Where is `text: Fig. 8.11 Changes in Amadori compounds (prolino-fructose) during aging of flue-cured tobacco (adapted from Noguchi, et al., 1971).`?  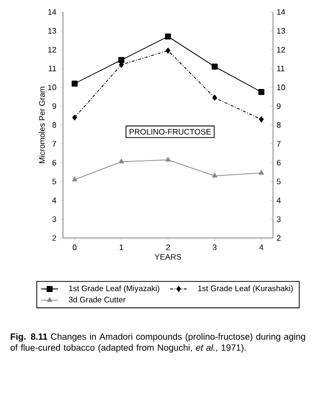 text: Fig. 8.11 Changes in Amadori compounds (prolino-fructose) during aging of flue-cured tobacco (adapted from Noguchi, et al., 1971). is located at coordinates (158, 343).